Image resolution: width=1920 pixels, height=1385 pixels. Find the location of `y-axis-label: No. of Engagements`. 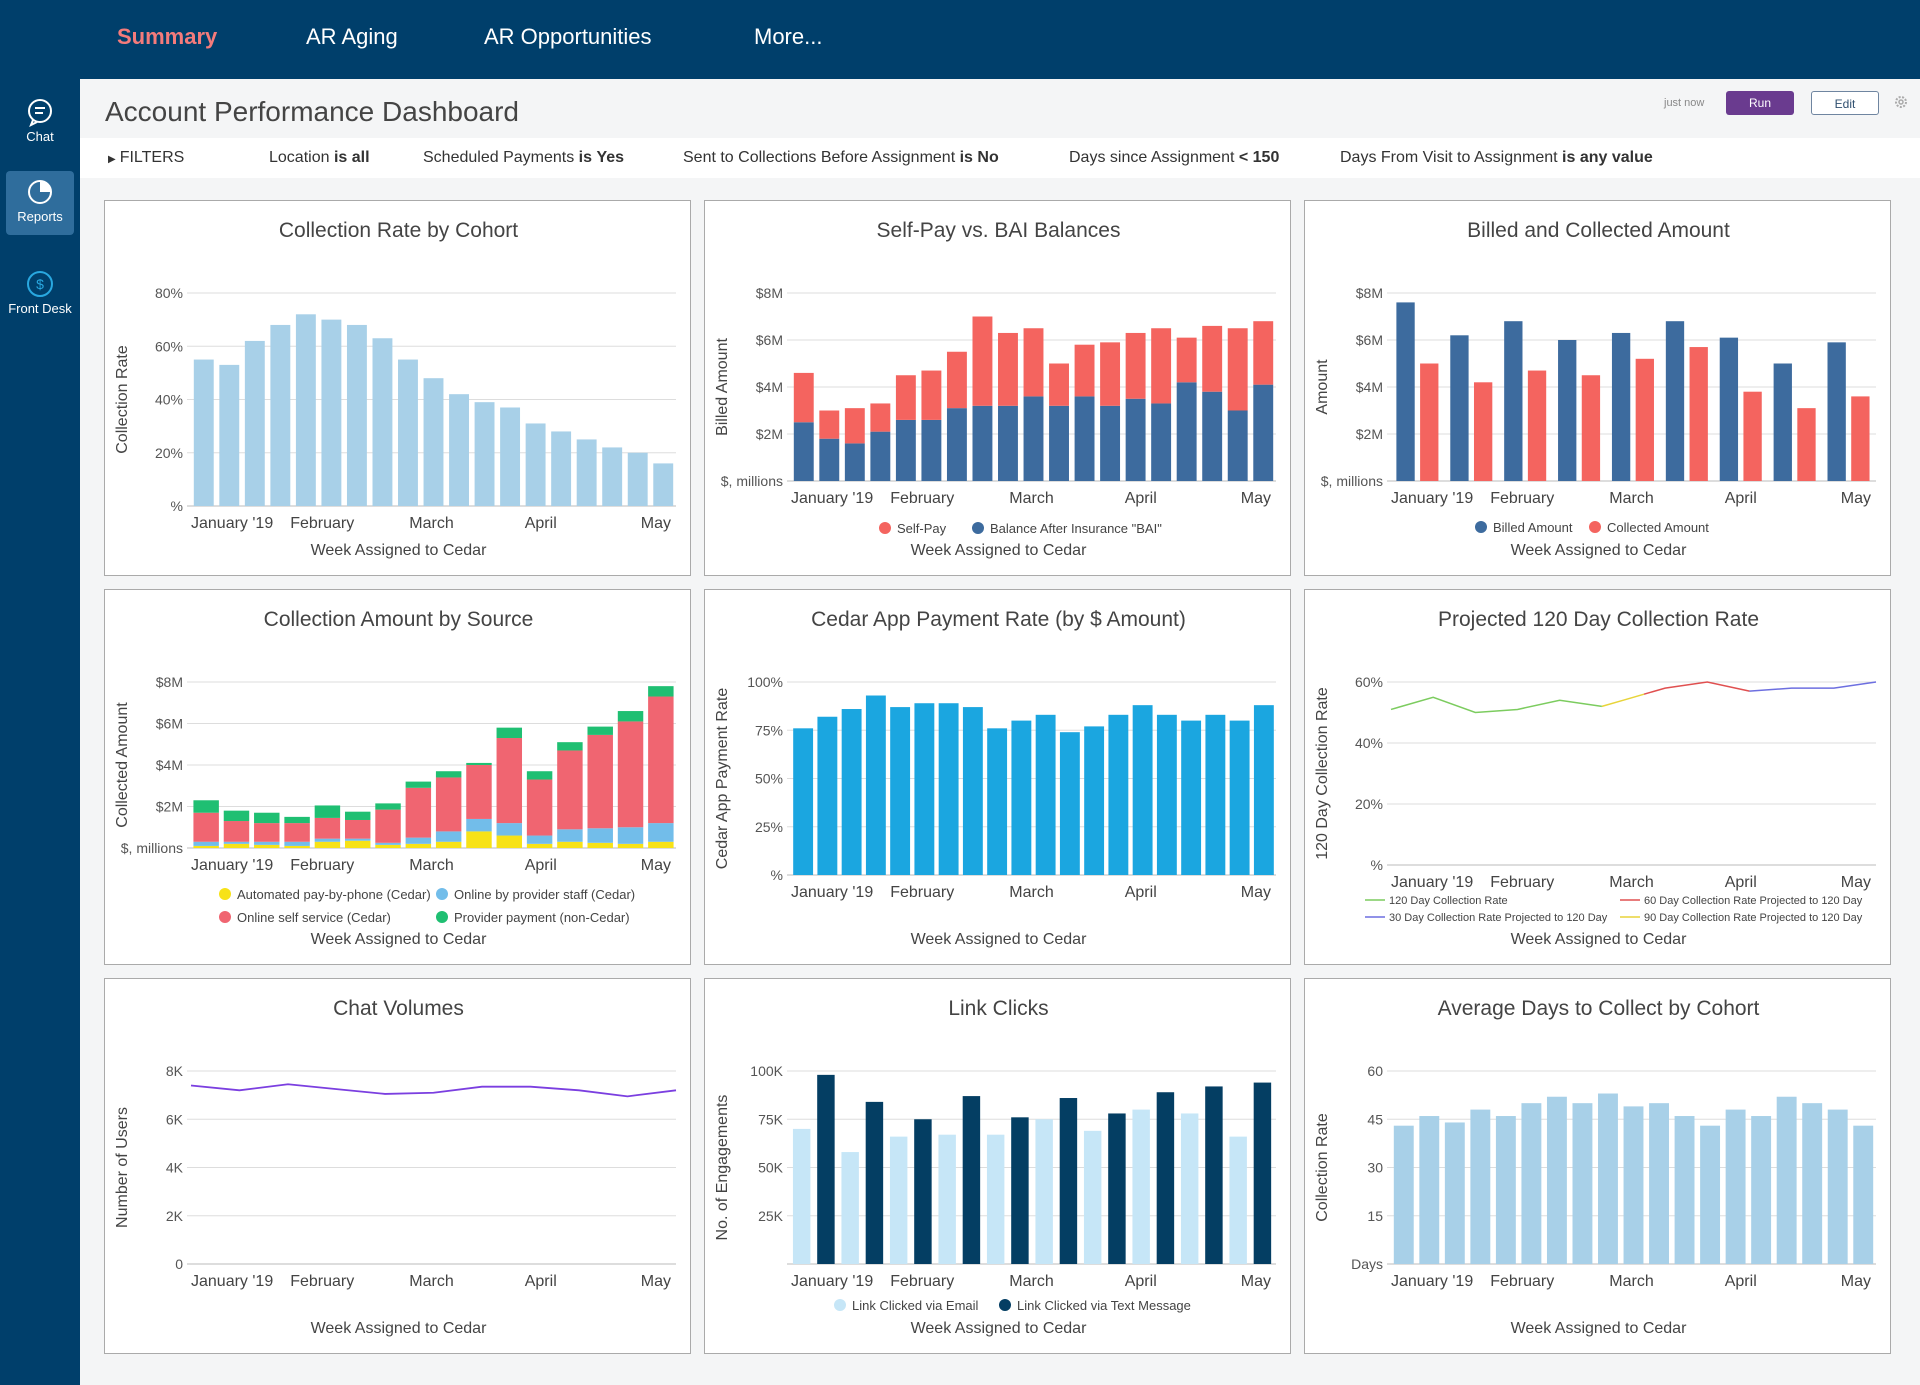

y-axis-label: No. of Engagements is located at coordinates (722, 1168).